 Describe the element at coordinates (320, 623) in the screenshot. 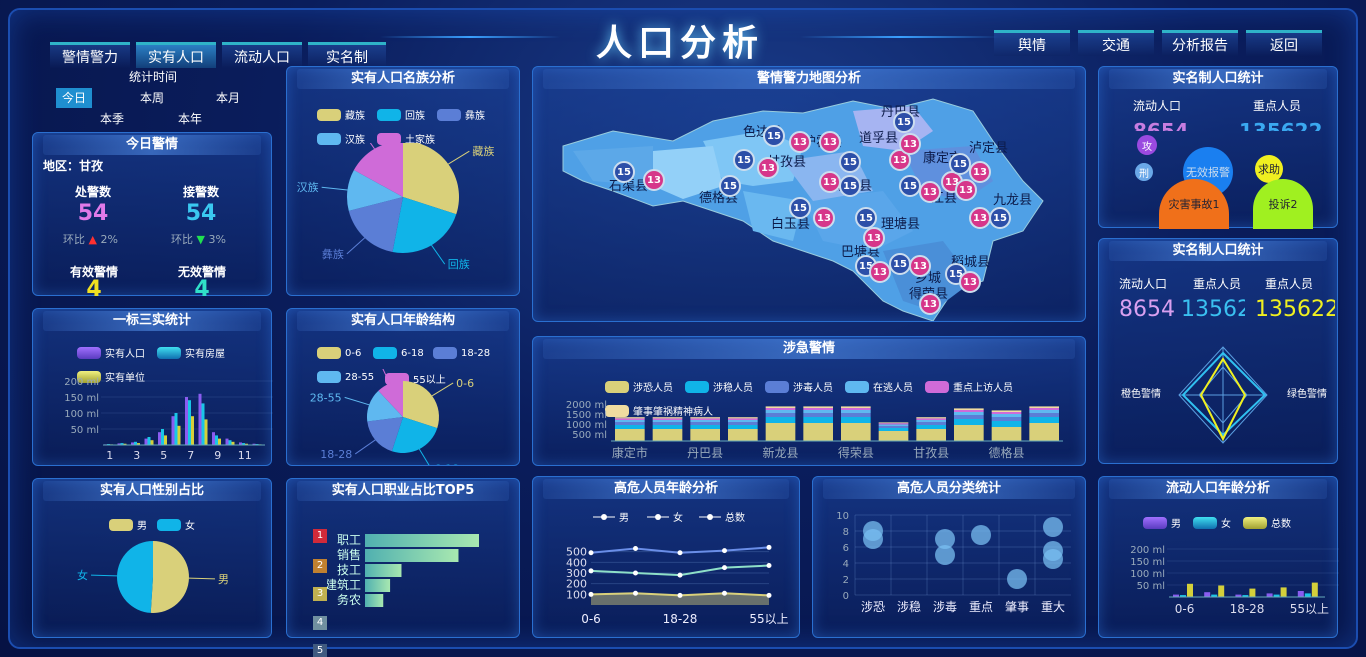

I see `rank-badge-4: 4` at that location.